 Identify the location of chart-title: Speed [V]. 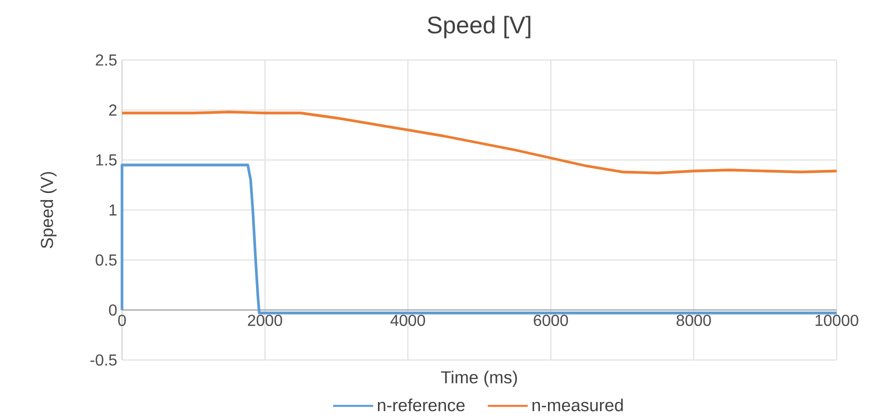
(479, 27).